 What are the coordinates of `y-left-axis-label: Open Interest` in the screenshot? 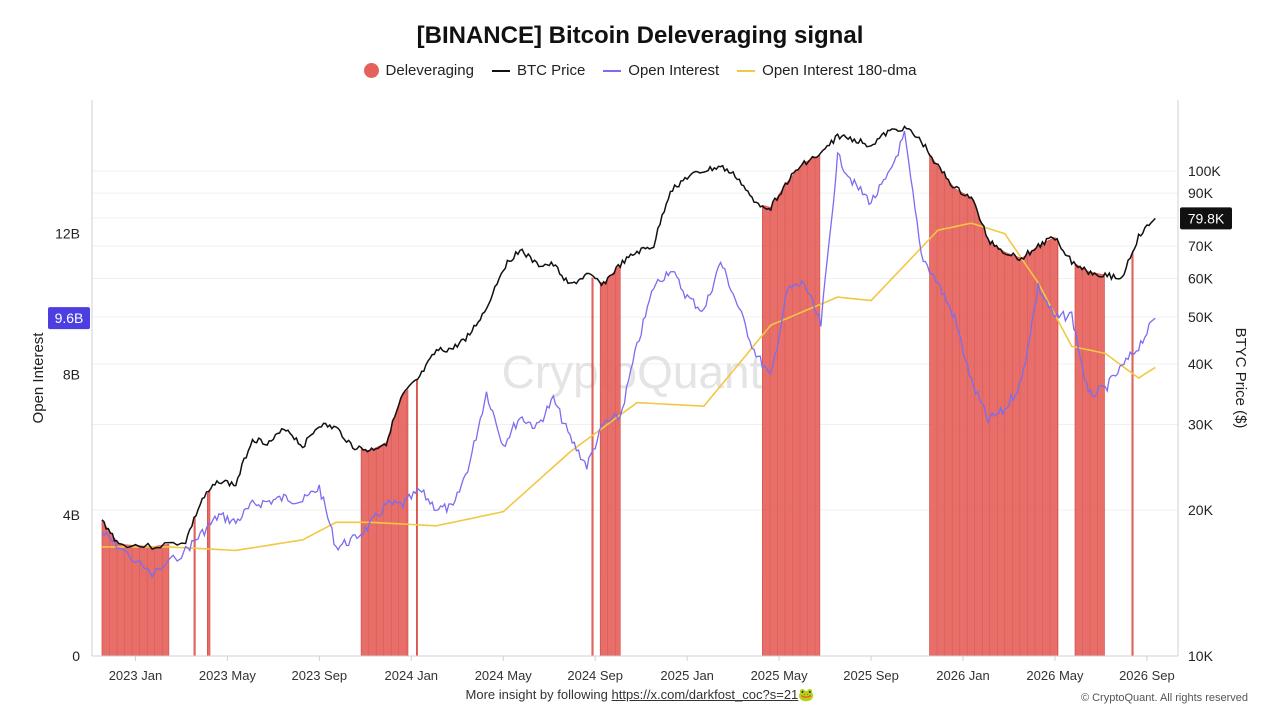 It's located at (38, 378).